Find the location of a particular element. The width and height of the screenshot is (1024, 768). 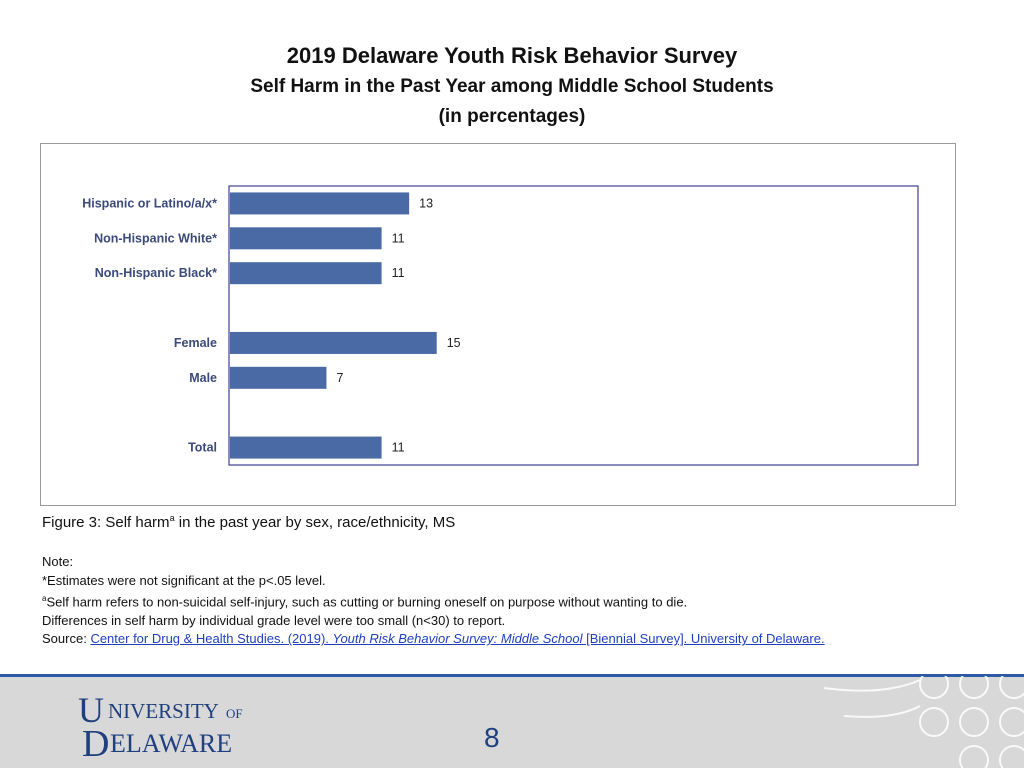

category-label: Hispanic or Latino/a/x* is located at coordinates (149, 203).